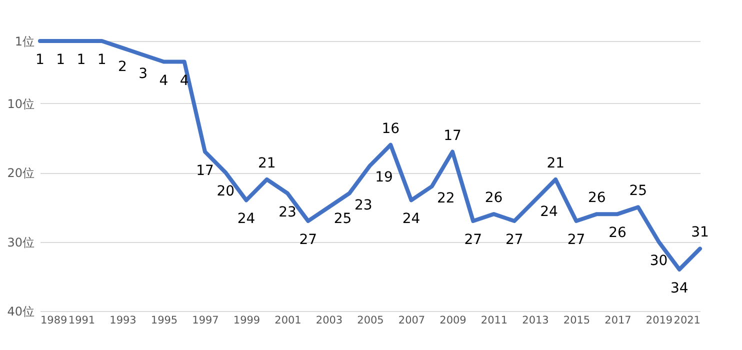 This screenshot has width=742, height=350. Describe the element at coordinates (453, 320) in the screenshot. I see `x-tick-label: 2009` at that location.